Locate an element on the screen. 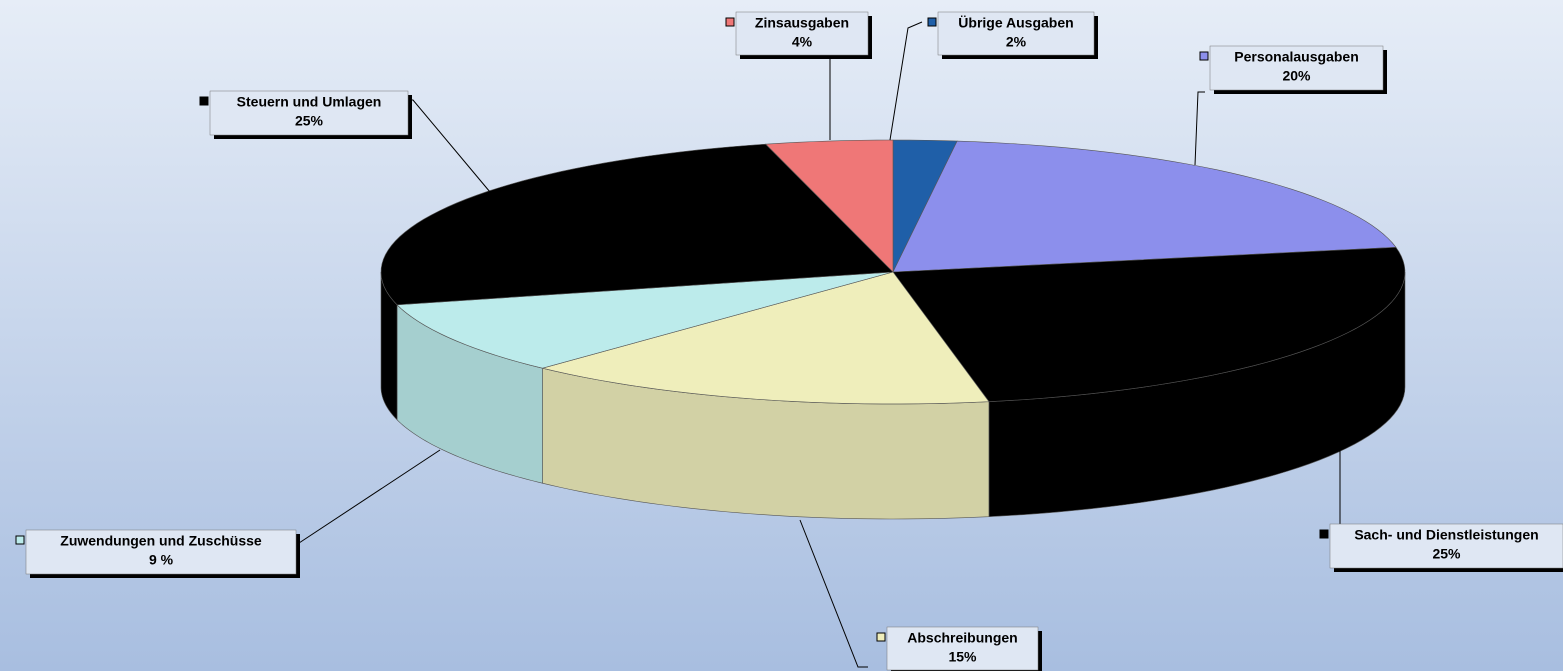 The height and width of the screenshot is (671, 1563). label-value: 4% is located at coordinates (802, 42).